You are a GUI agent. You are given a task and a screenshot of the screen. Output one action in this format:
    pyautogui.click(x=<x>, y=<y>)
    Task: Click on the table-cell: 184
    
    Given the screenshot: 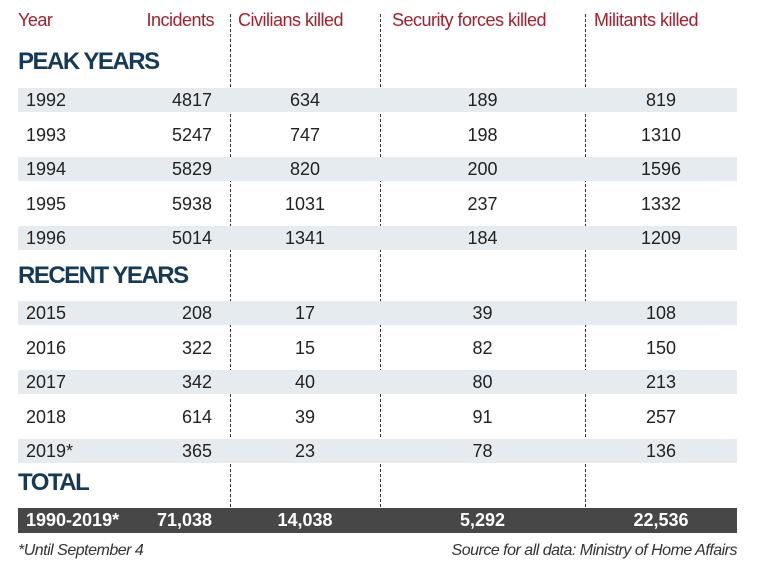 What is the action you would take?
    pyautogui.click(x=482, y=238)
    